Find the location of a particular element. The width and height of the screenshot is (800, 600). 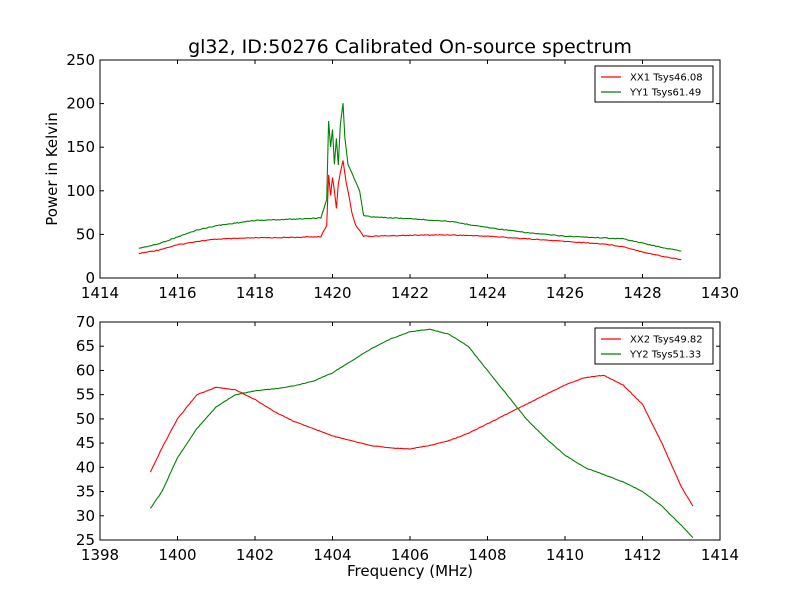

legend-label: YY2 Tsys51.33 is located at coordinates (665, 355).